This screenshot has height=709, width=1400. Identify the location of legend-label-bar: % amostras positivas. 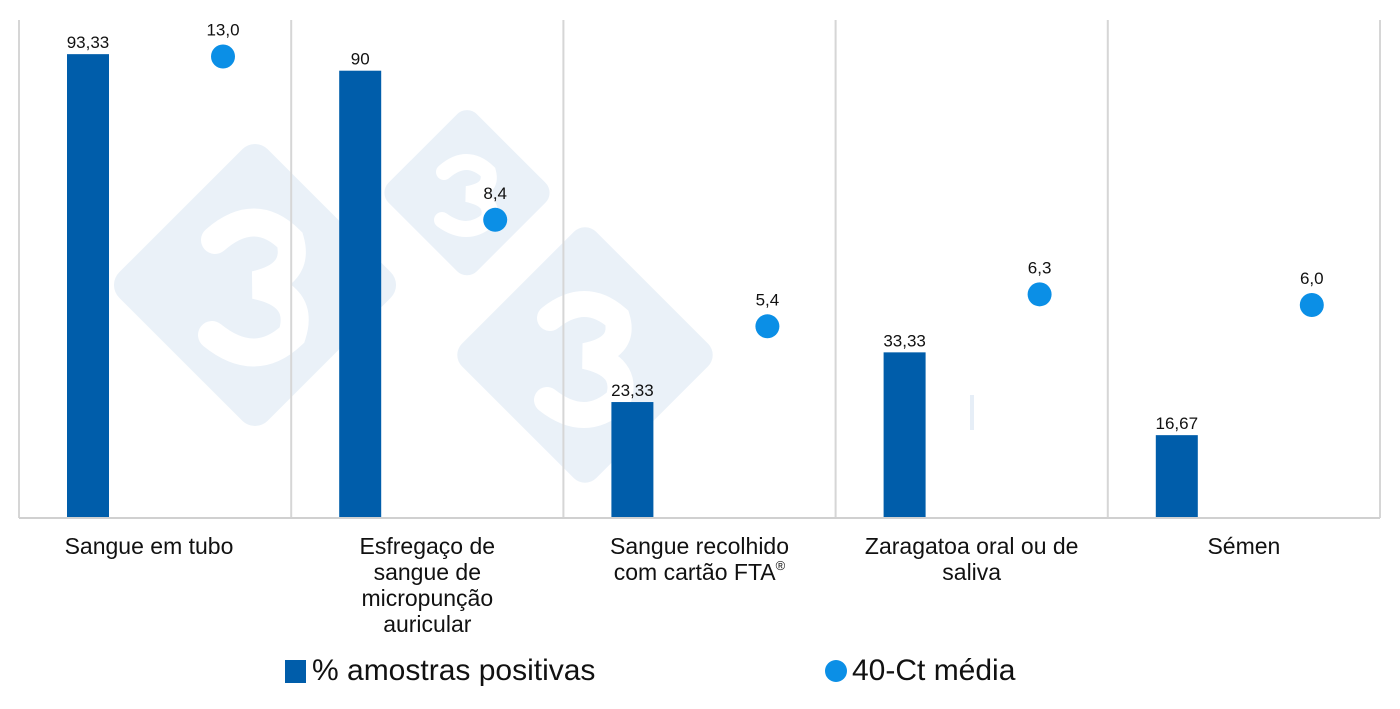
(453, 670).